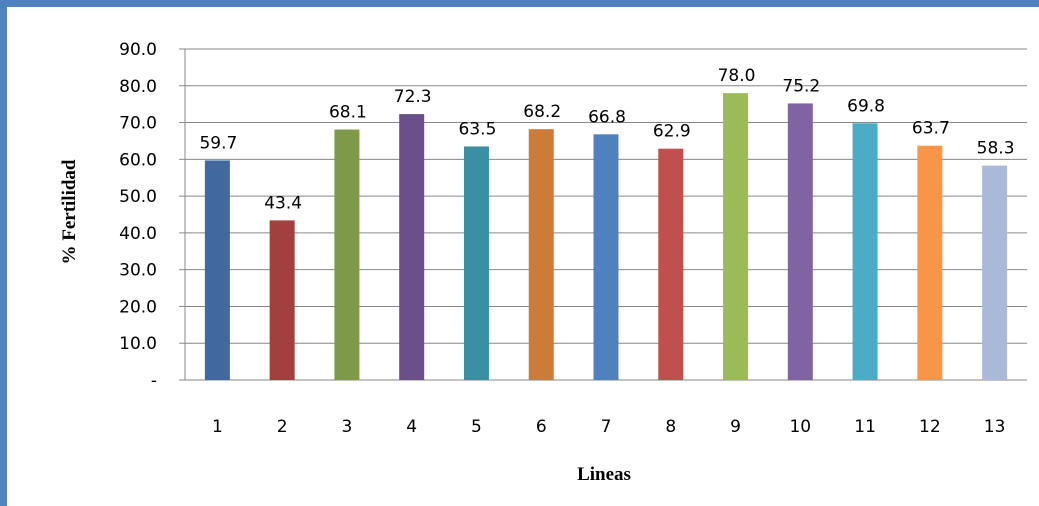 This screenshot has width=1039, height=506. Describe the element at coordinates (541, 427) in the screenshot. I see `x-tick-label: 6` at that location.